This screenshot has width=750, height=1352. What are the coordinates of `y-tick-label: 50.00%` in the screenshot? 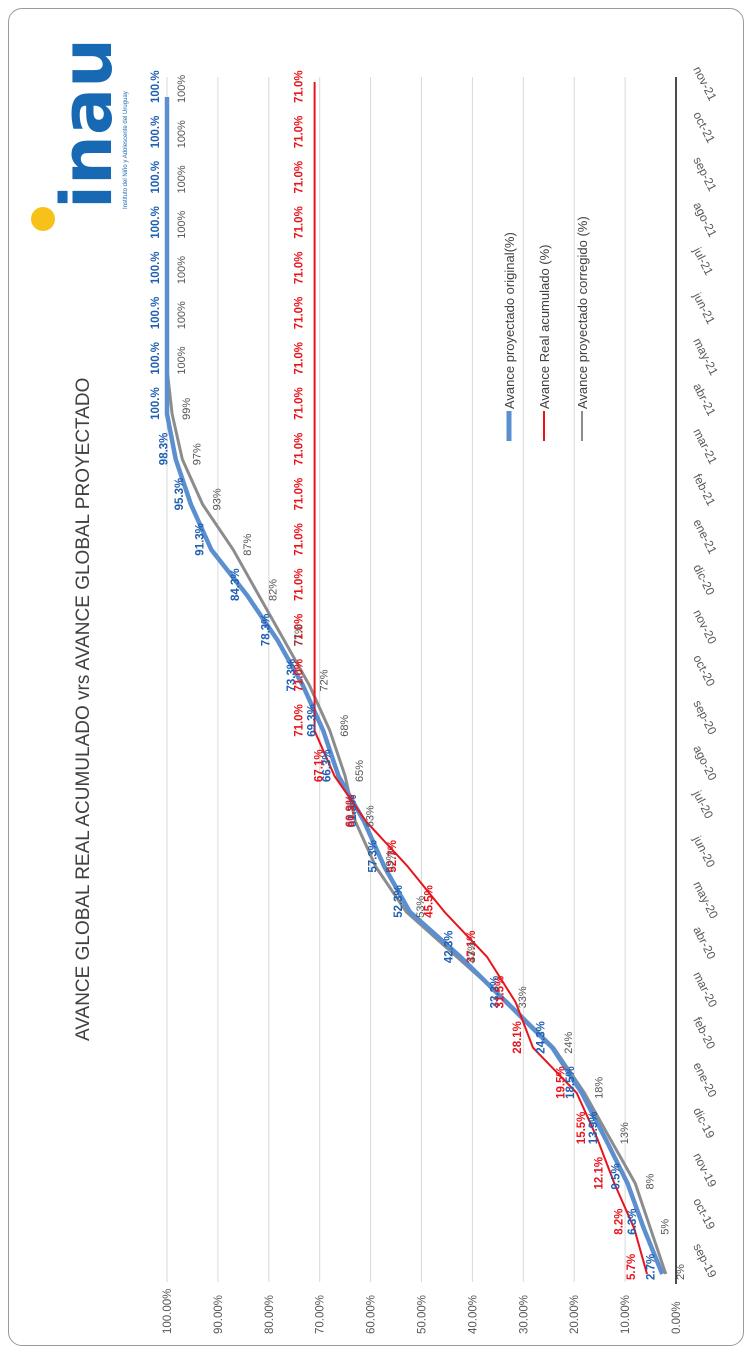 It's located at (423, 1314).